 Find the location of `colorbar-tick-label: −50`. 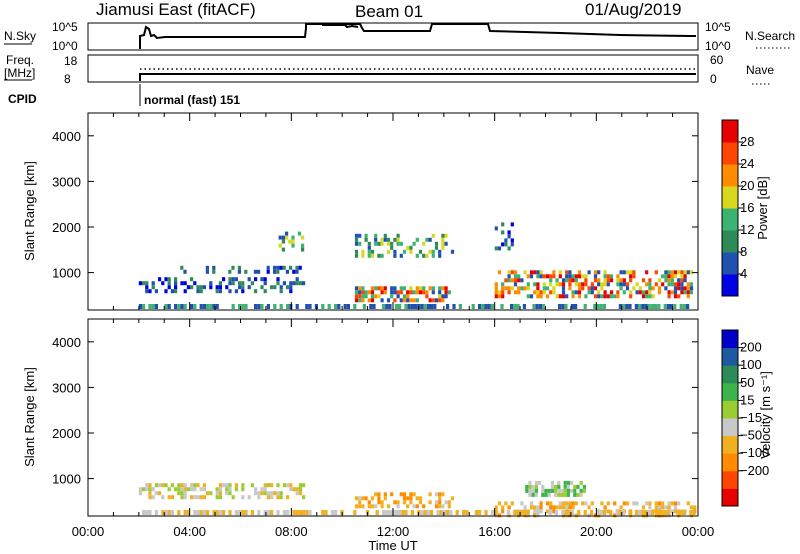

colorbar-tick-label: −50 is located at coordinates (751, 435).